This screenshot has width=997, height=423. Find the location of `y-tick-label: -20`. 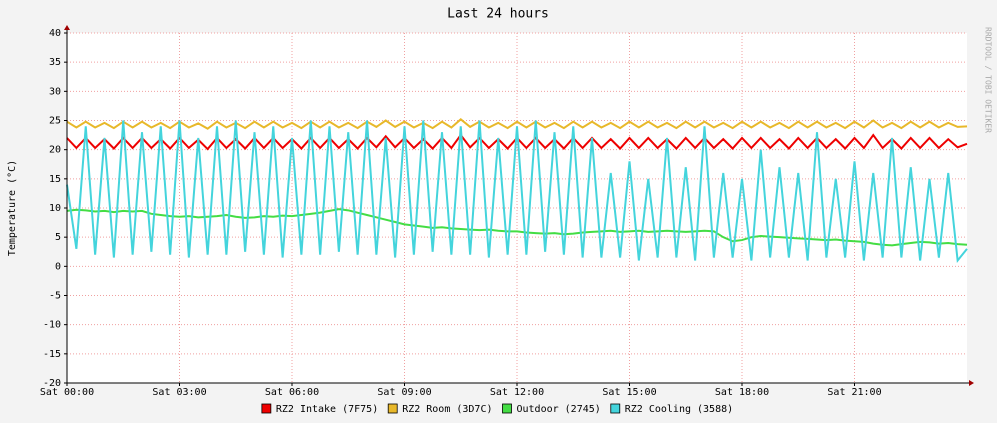

y-tick-label: -20 is located at coordinates (52, 383).